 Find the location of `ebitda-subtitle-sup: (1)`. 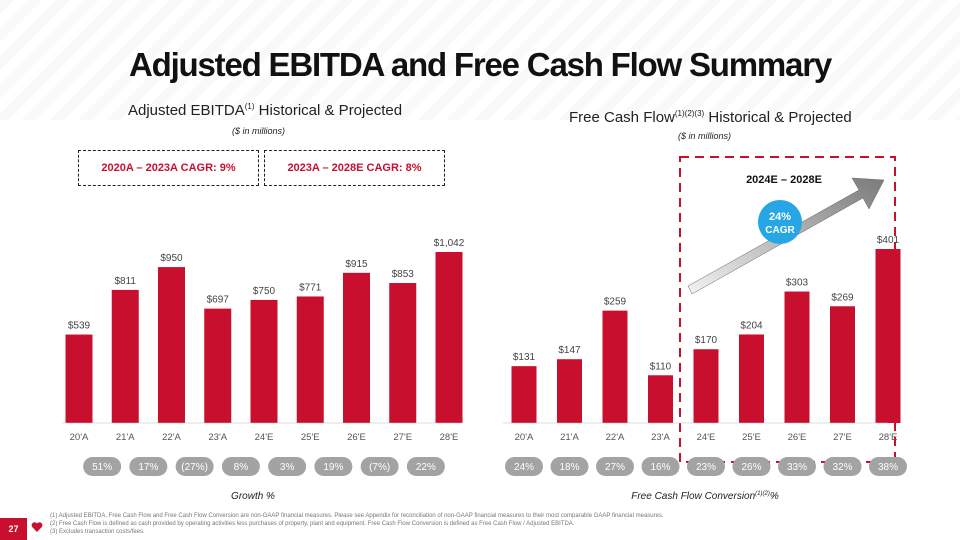

ebitda-subtitle-sup: (1) is located at coordinates (249, 106).